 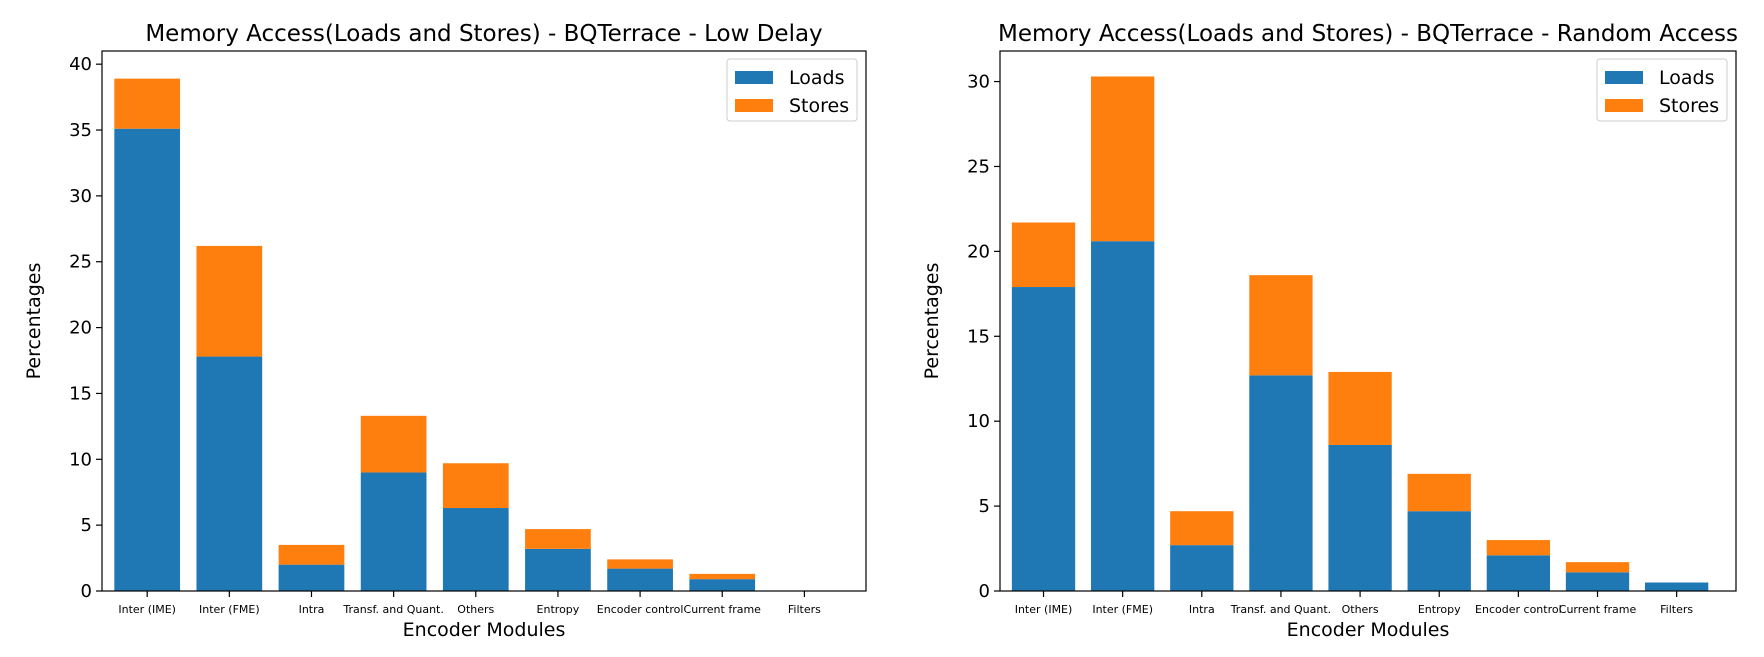 I want to click on y-tick-label: 40, so click(x=80, y=64).